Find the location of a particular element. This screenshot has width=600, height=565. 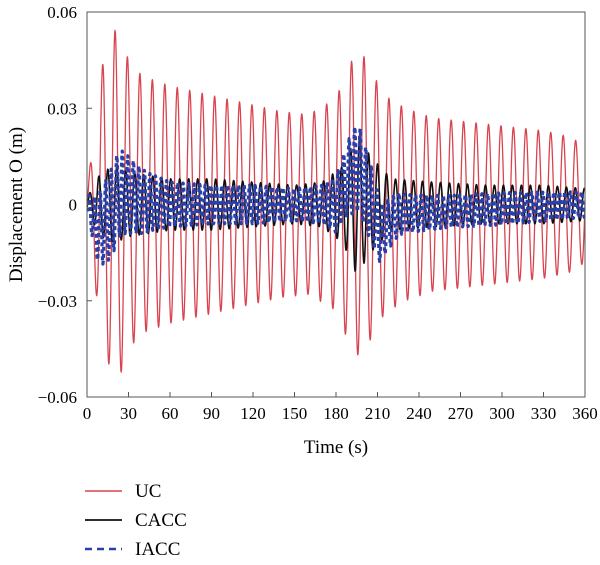

x-tick-label: 180 is located at coordinates (336, 413).